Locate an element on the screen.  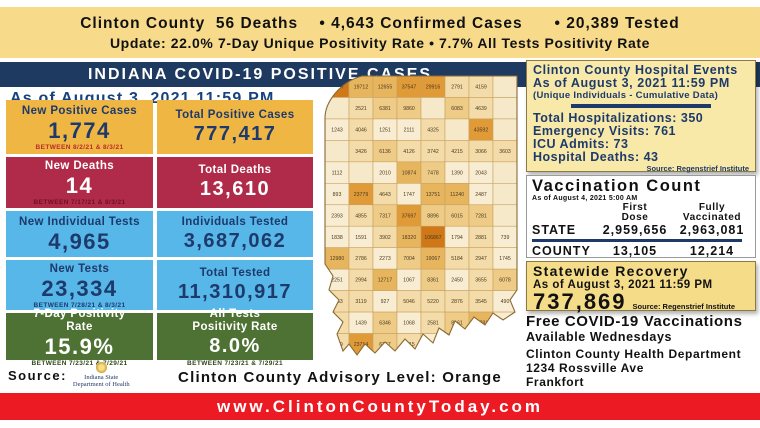
svg-text: 37547 is located at coordinates (409, 88).